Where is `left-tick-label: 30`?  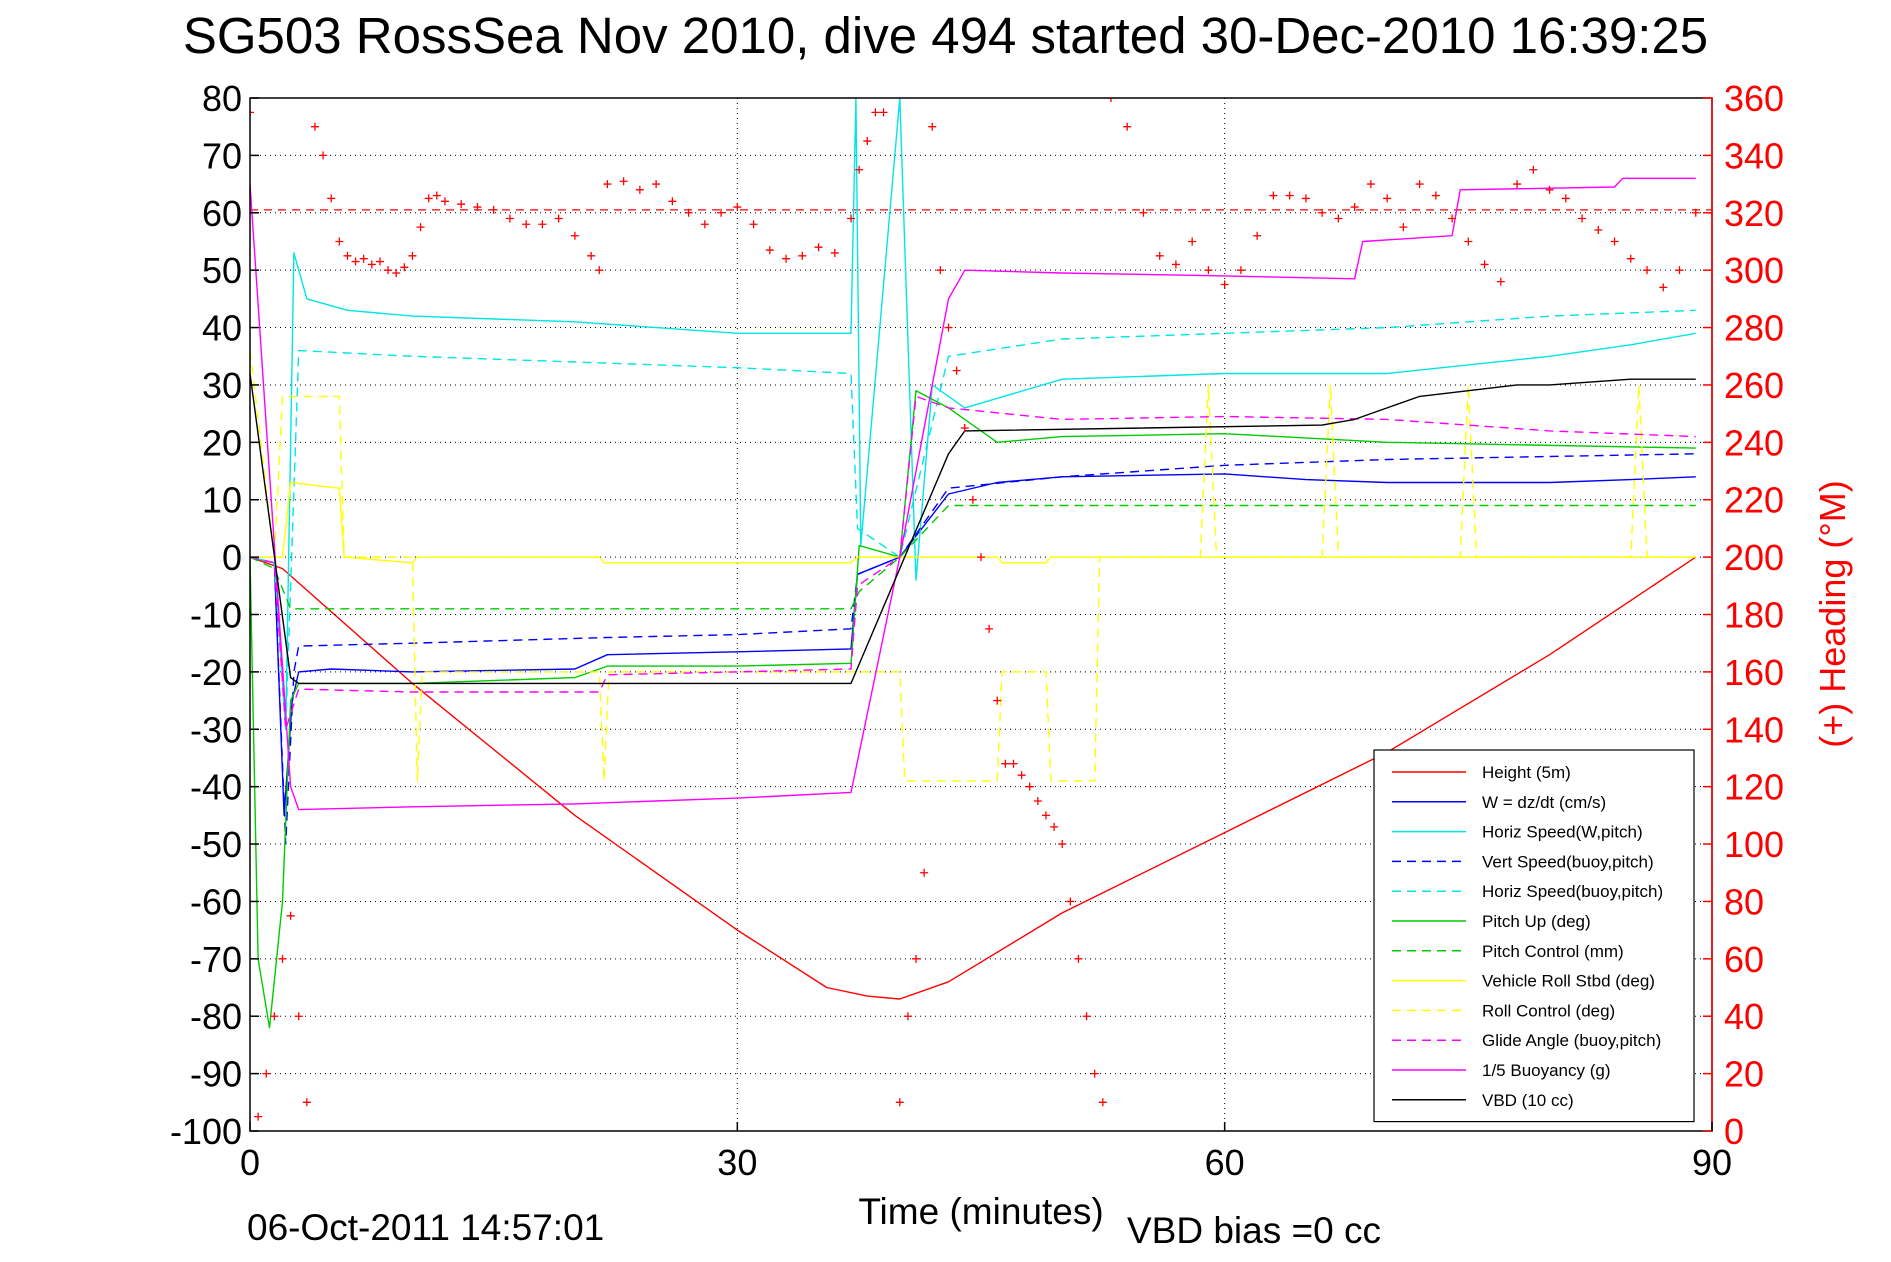
left-tick-label: 30 is located at coordinates (222, 385).